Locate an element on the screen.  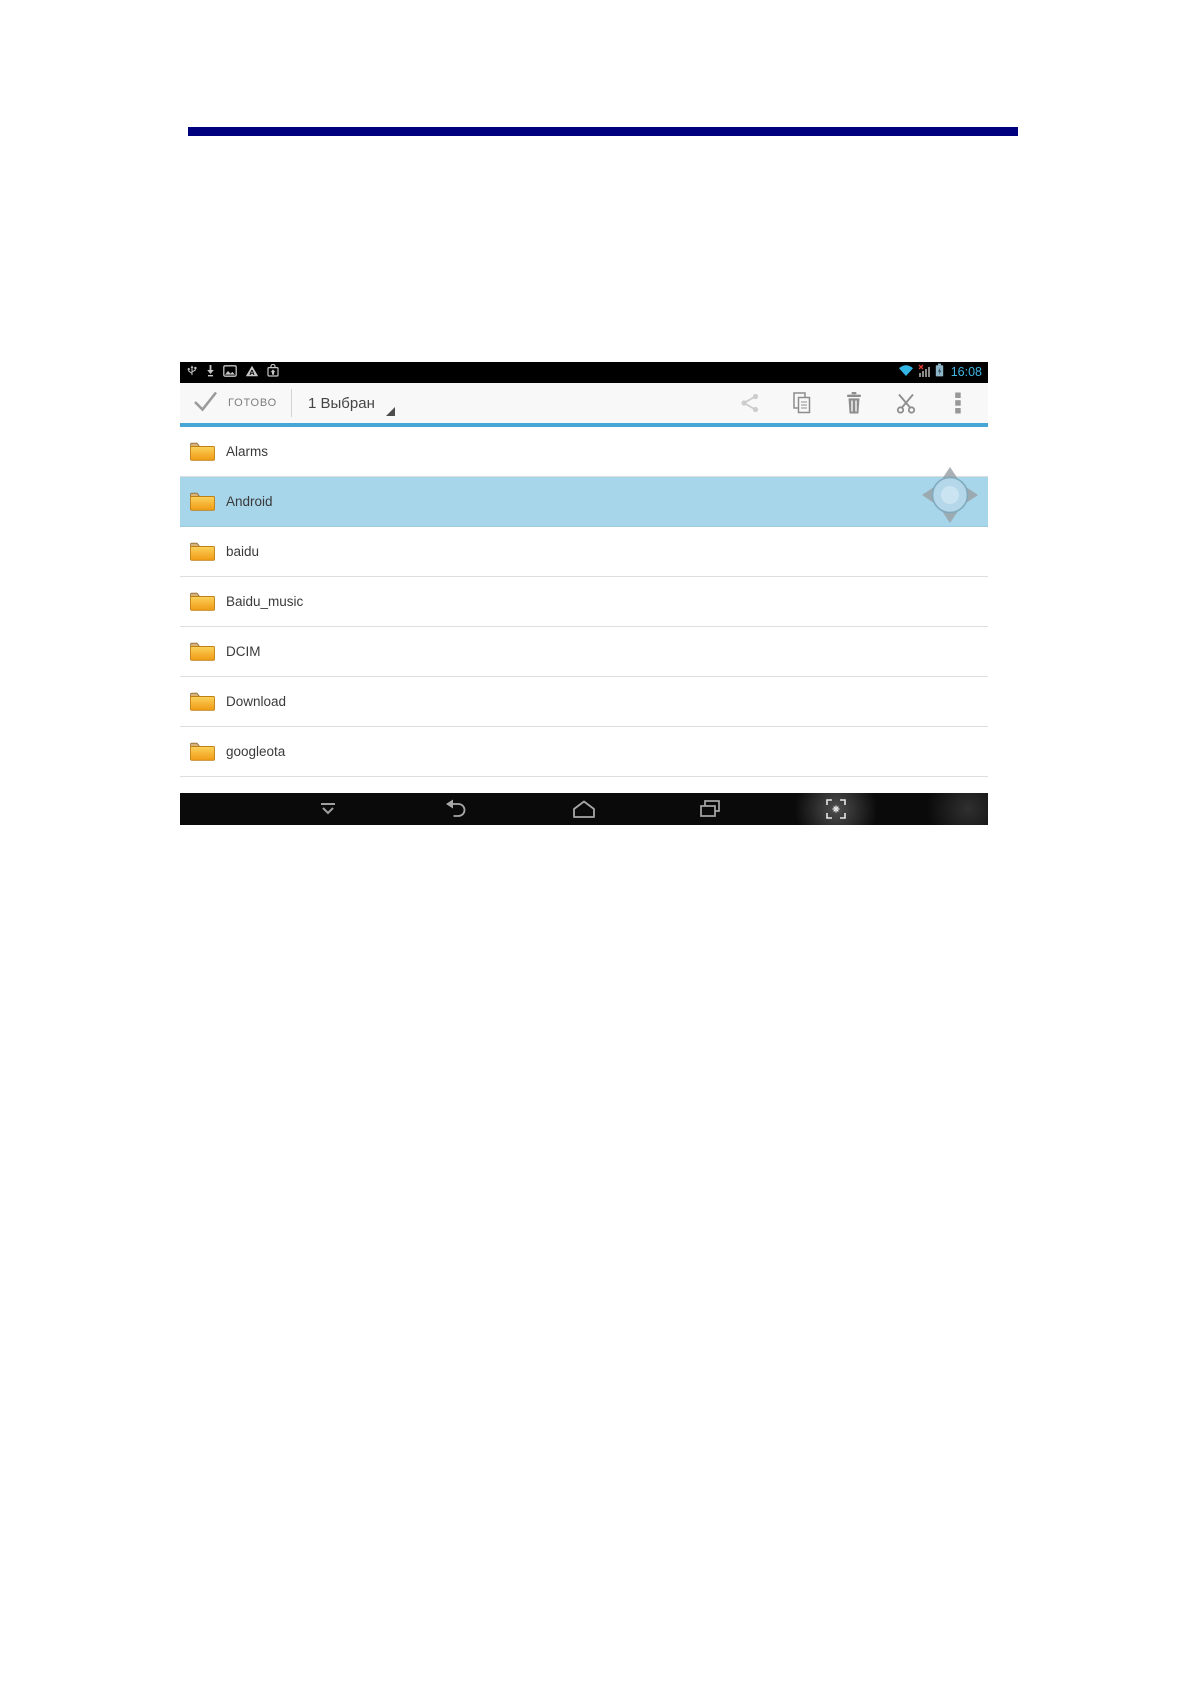
list-item-android-selected: Android is located at coordinates (584, 502).